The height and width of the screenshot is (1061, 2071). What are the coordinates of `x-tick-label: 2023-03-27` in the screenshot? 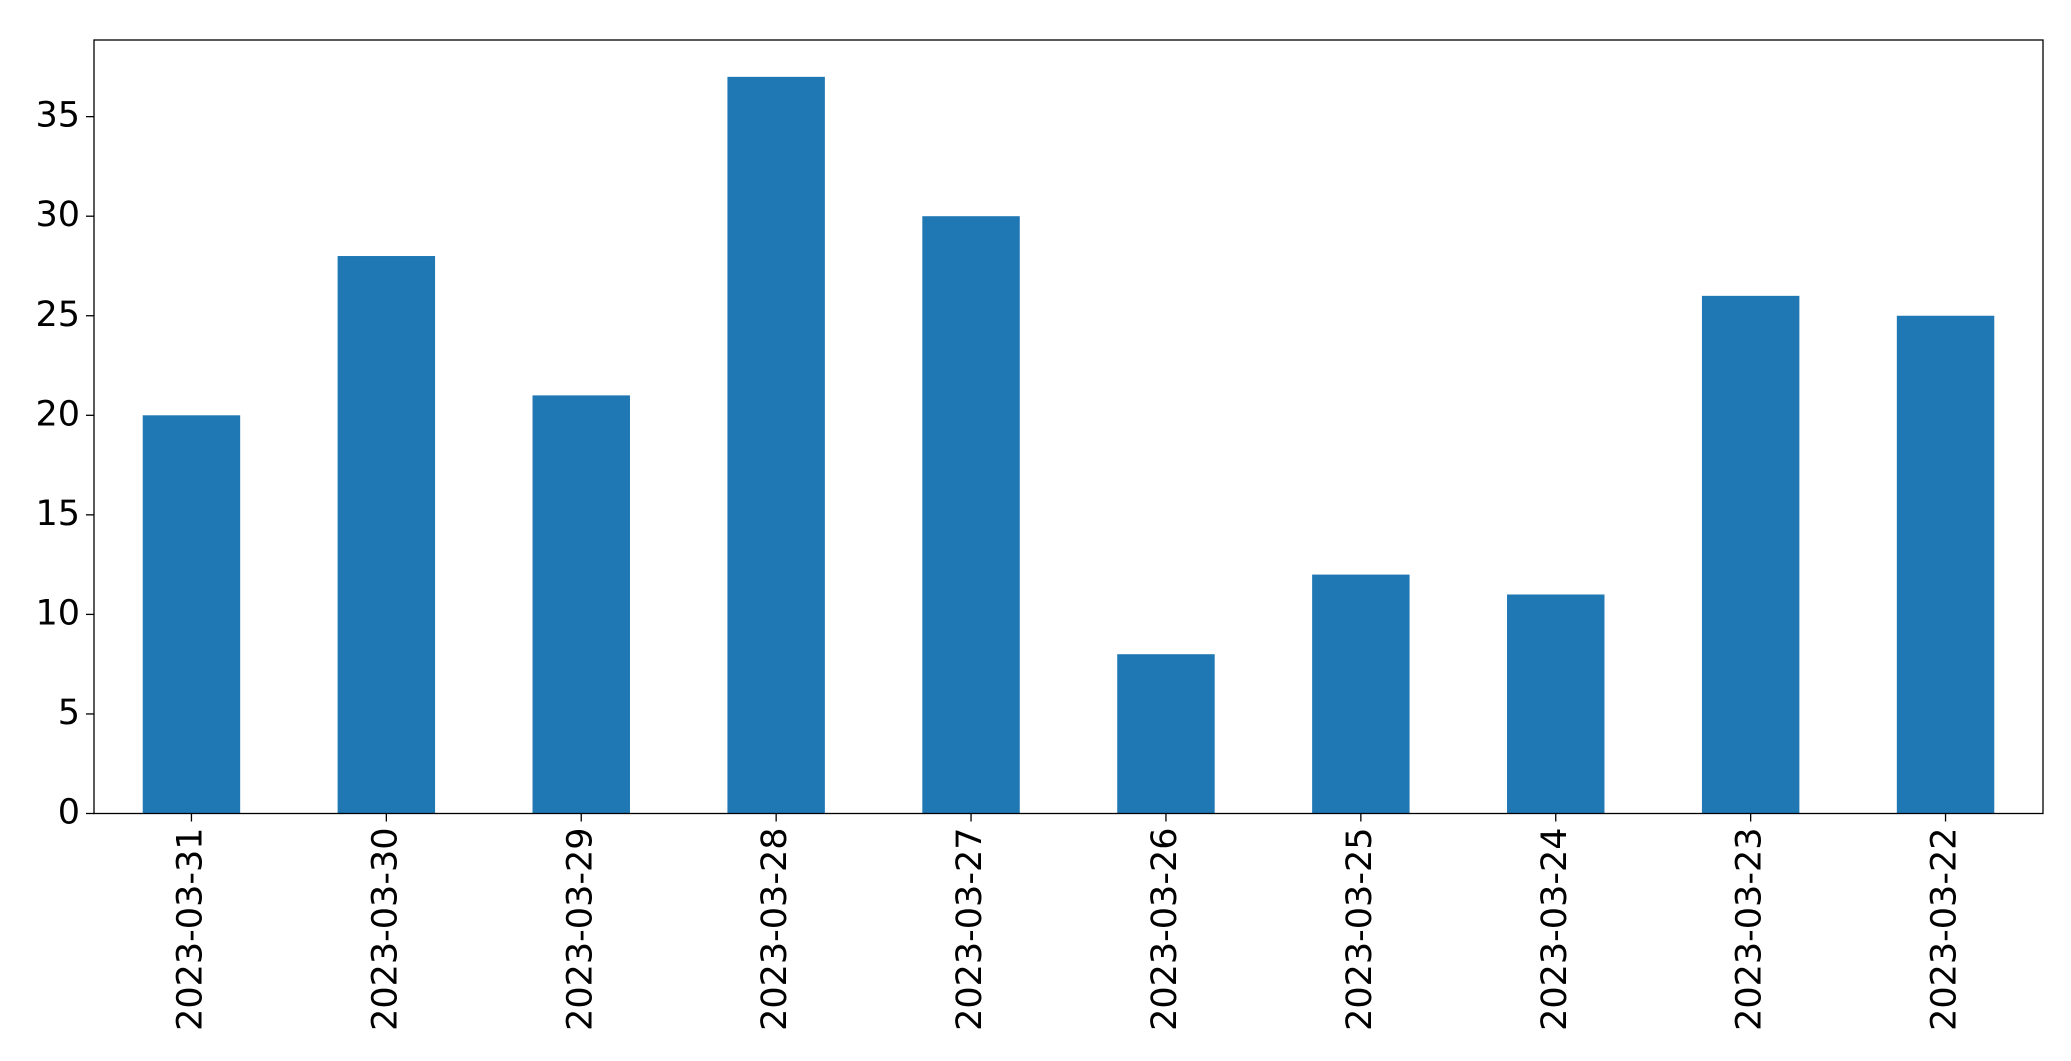 It's located at (970, 929).